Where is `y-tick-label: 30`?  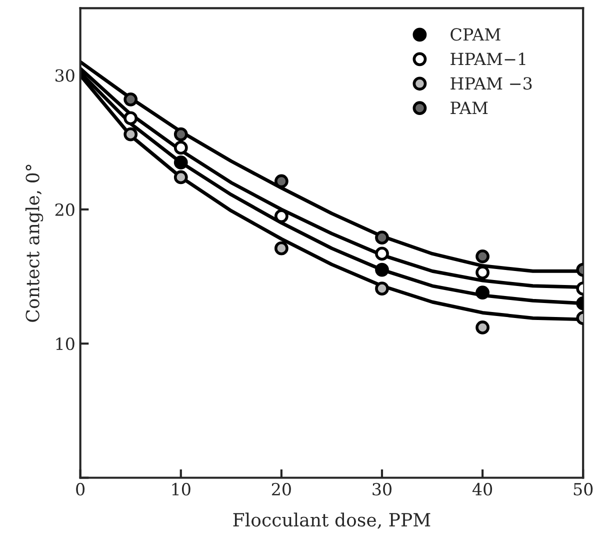
y-tick-label: 30 is located at coordinates (65, 75).